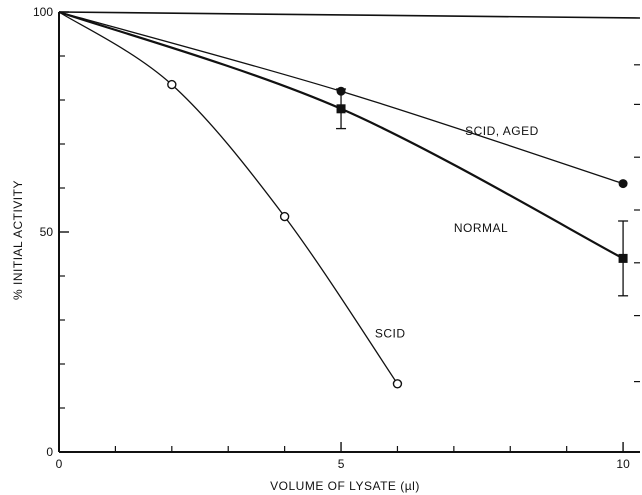 This screenshot has height=495, width=642. What do you see at coordinates (43, 12) in the screenshot?
I see `y-tick-label: 100` at bounding box center [43, 12].